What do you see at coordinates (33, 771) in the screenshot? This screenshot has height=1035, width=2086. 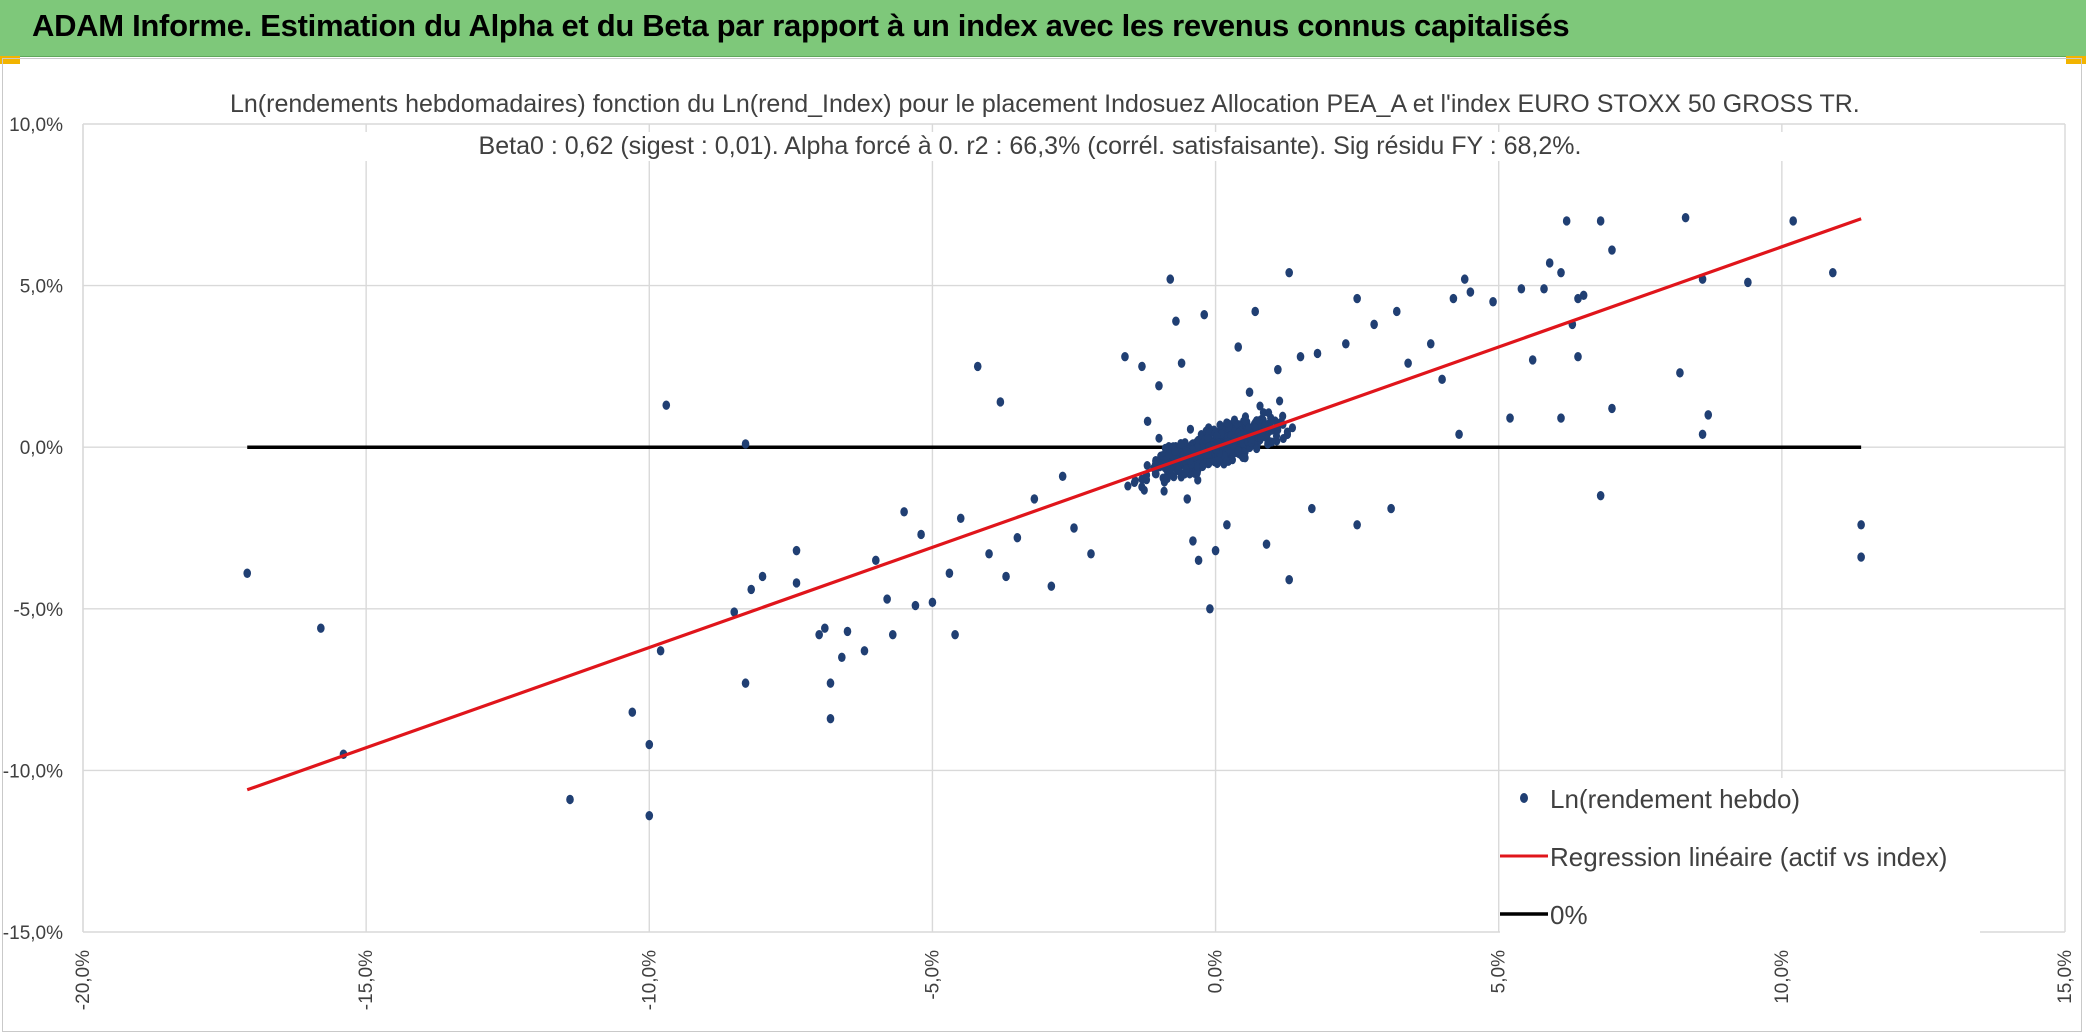 I see `y-tick-label: -10,0%` at bounding box center [33, 771].